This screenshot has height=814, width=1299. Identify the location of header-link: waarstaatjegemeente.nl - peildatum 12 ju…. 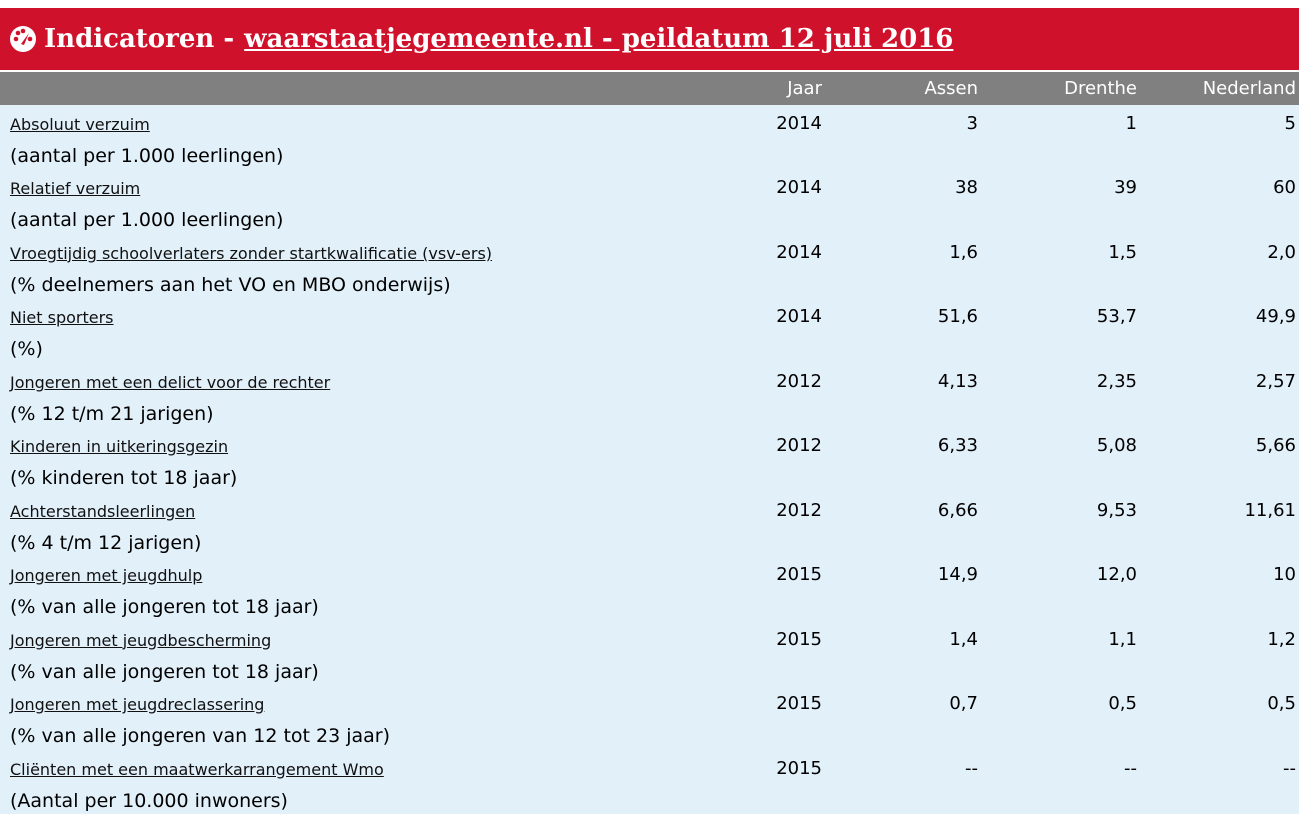
(599, 39).